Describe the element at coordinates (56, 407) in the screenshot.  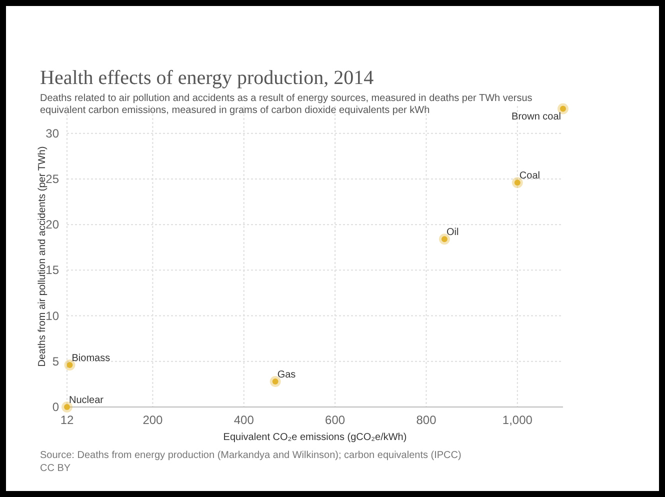
I see `y-tick-label: 0` at that location.